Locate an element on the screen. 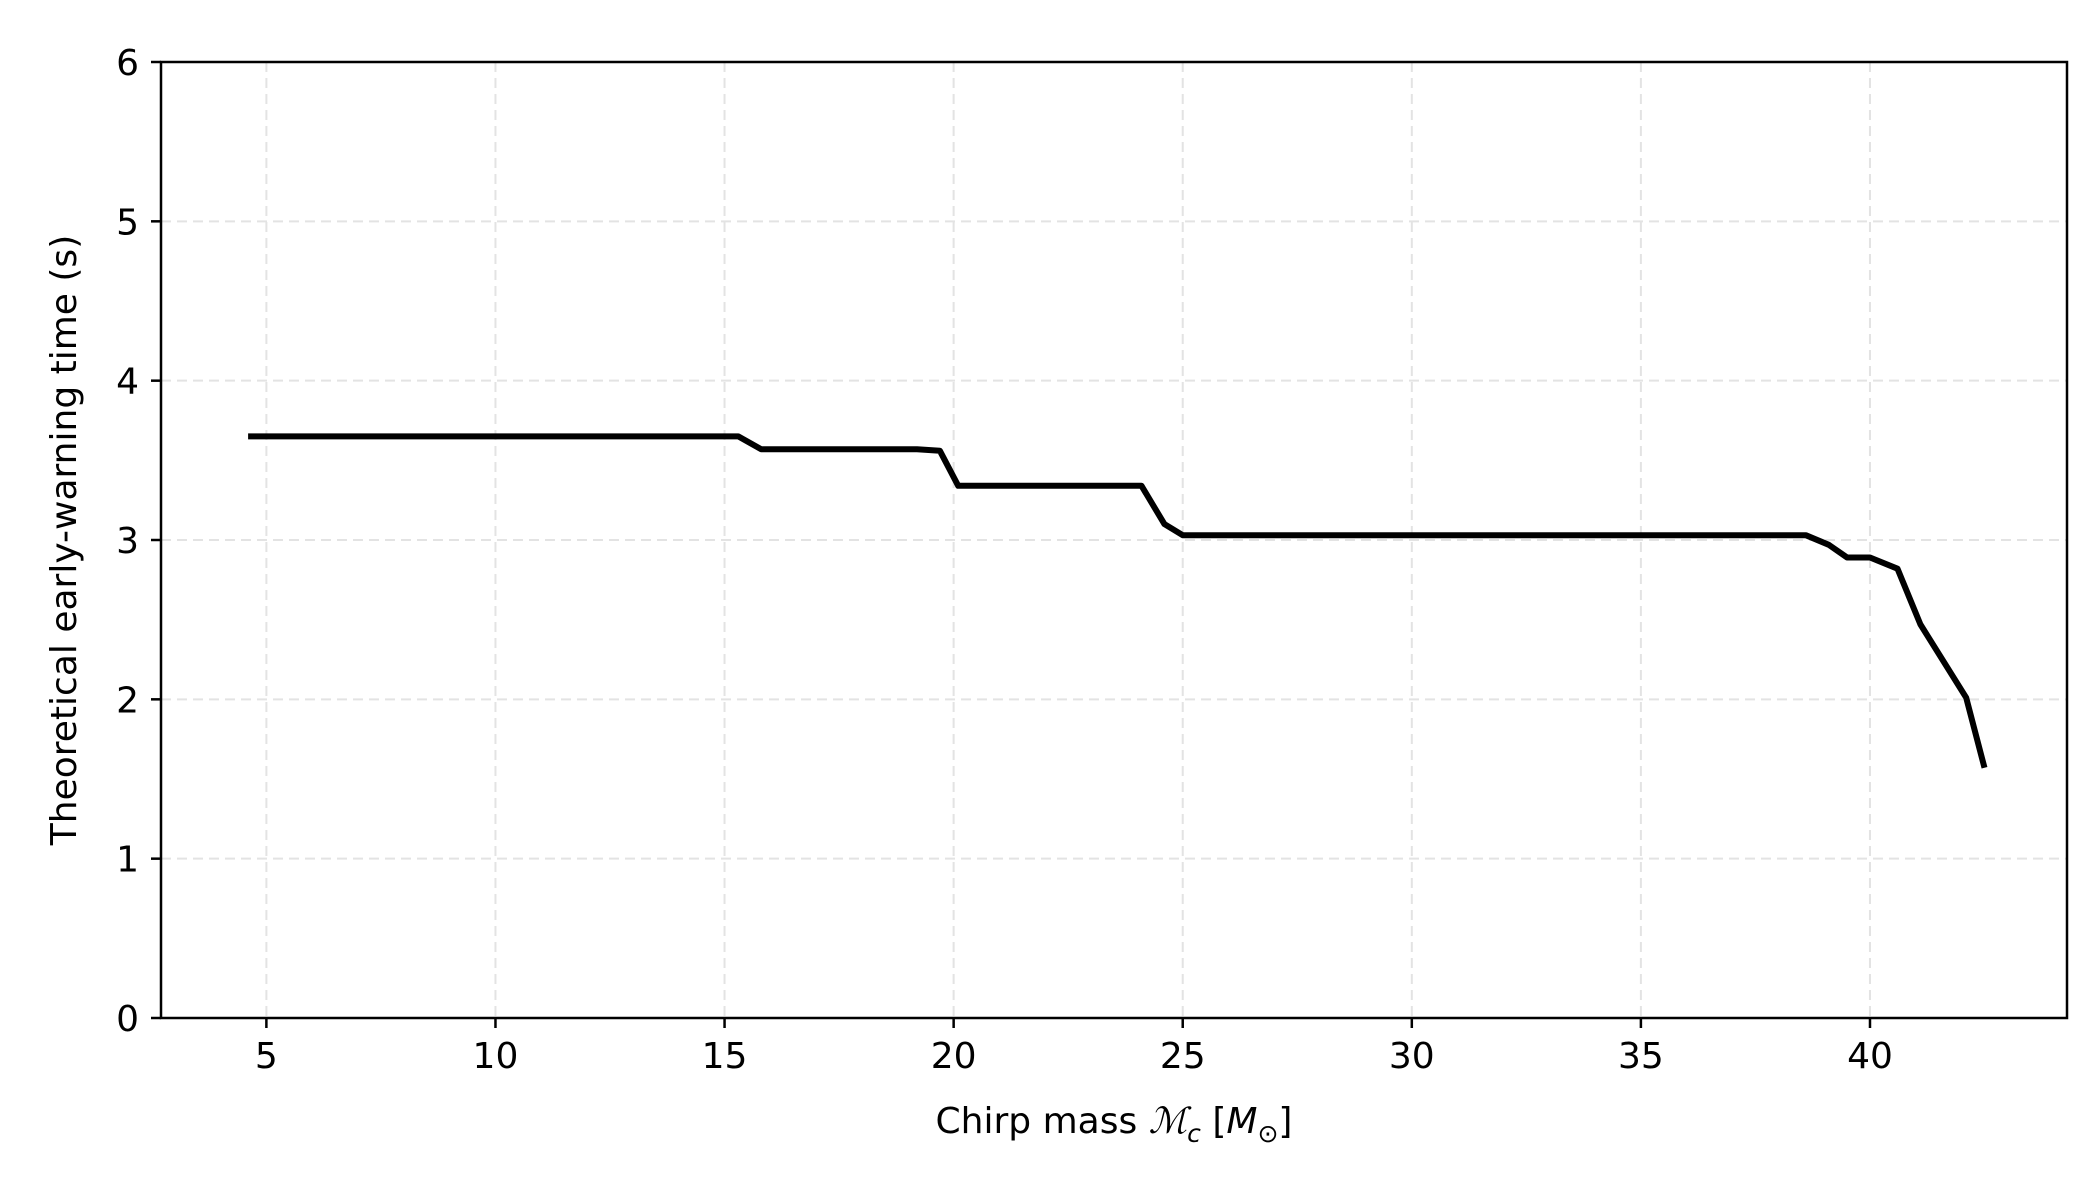 The height and width of the screenshot is (1200, 2100). y-tick-label: 5 is located at coordinates (127, 222).